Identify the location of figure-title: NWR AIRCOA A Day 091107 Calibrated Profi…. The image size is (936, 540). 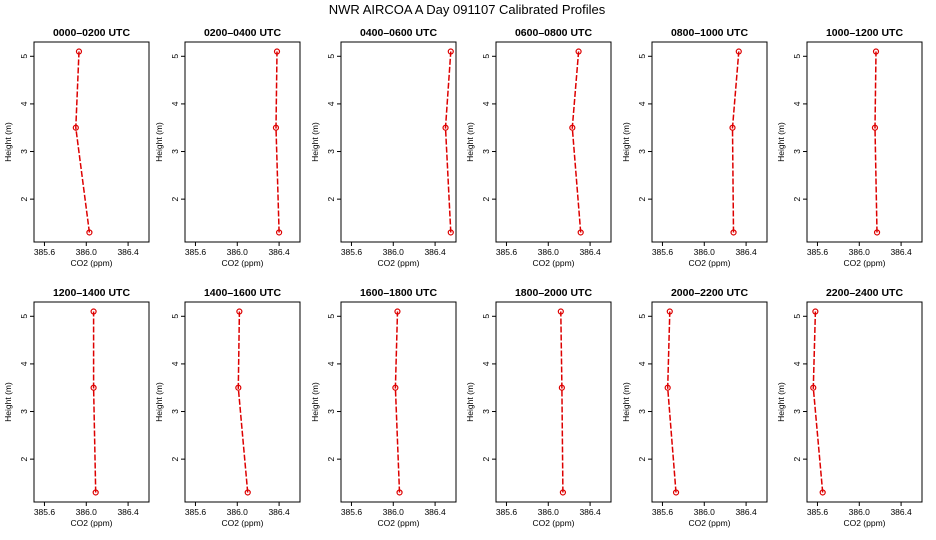
(467, 9).